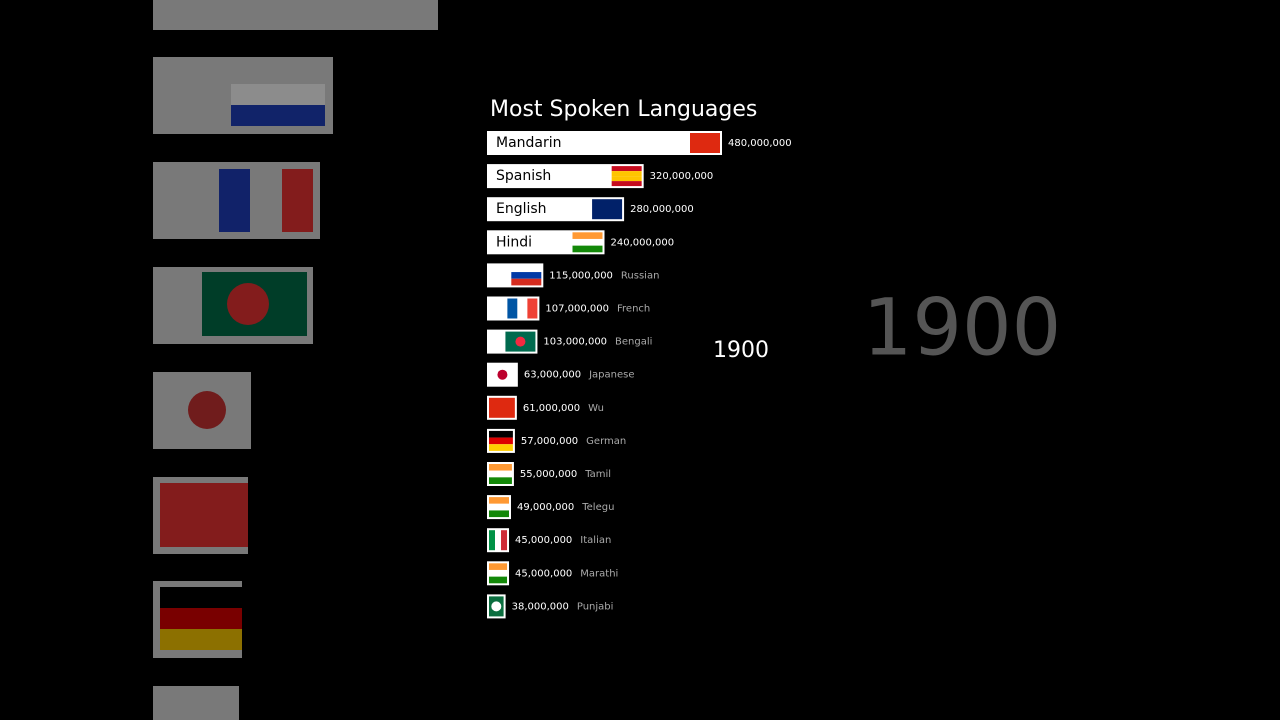 This screenshot has height=720, width=1280. I want to click on category-label: Marathi, so click(599, 573).